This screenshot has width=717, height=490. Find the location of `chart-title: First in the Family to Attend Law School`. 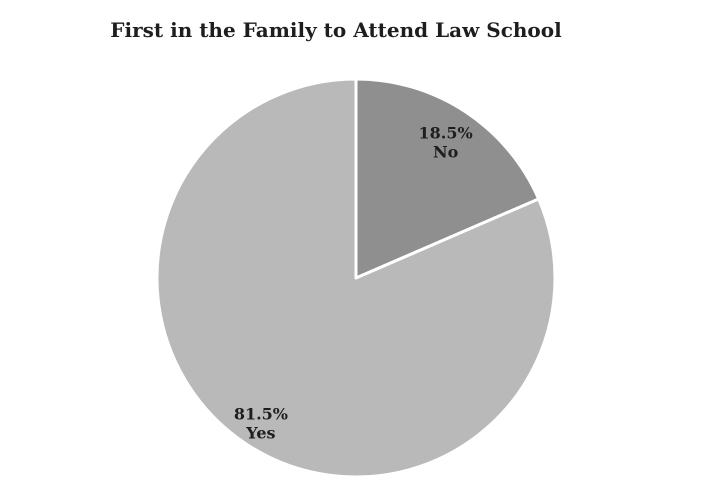

chart-title: First in the Family to Attend Law School is located at coordinates (336, 30).